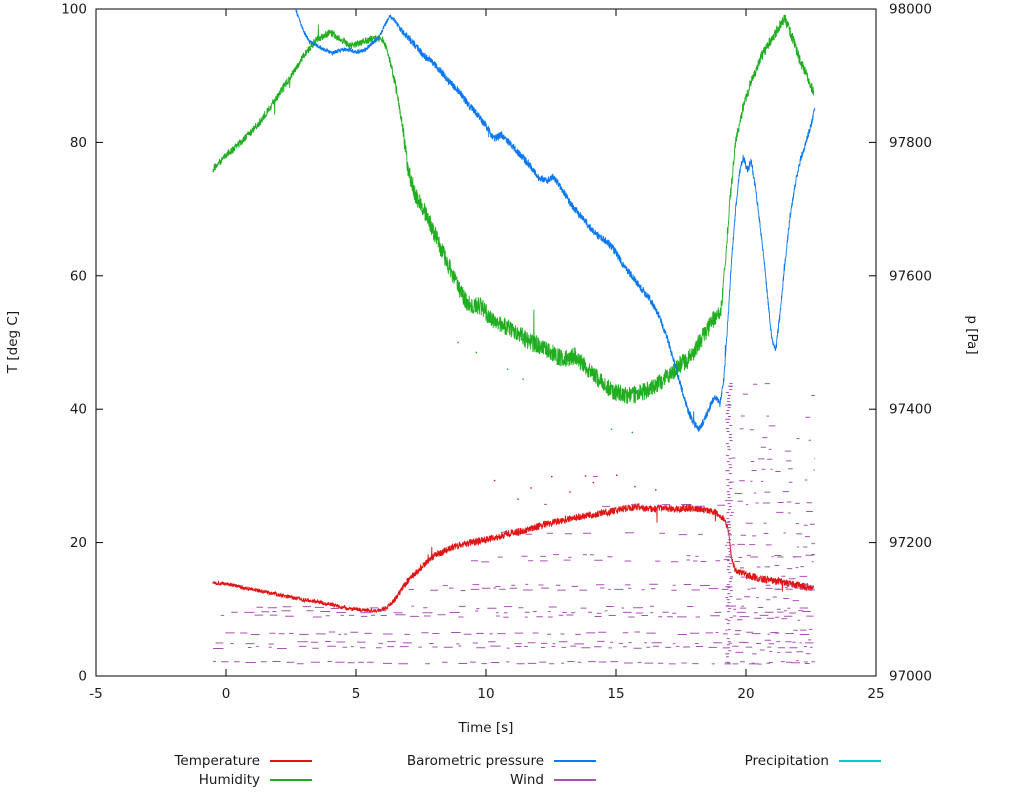 This screenshot has height=800, width=1024. Describe the element at coordinates (545, 387) in the screenshot. I see `series-humidity-outliers` at that location.